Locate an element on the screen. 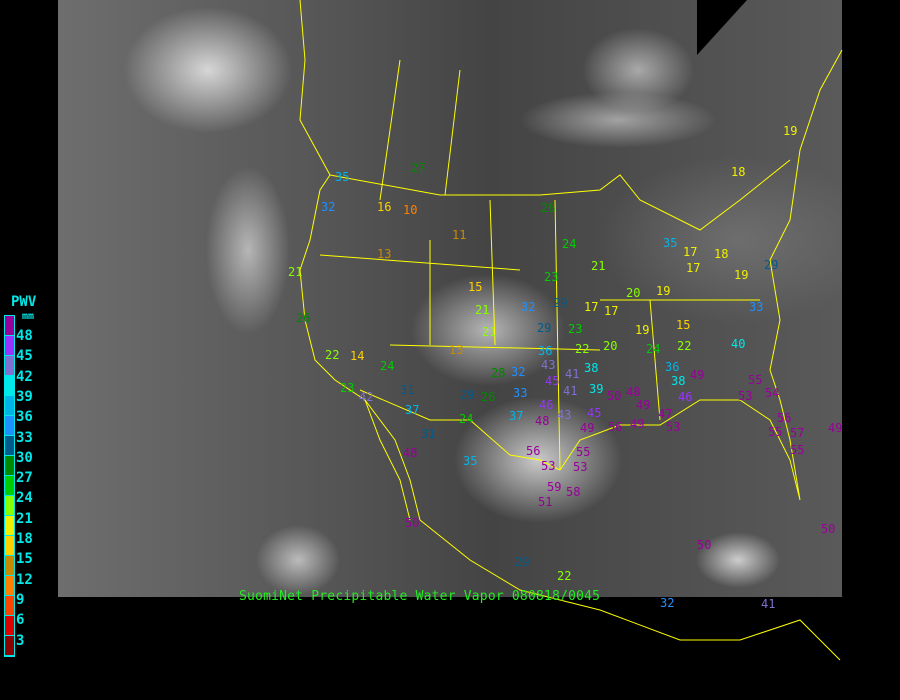 The image size is (900, 700). station-pwv-value: 20 is located at coordinates (633, 293).